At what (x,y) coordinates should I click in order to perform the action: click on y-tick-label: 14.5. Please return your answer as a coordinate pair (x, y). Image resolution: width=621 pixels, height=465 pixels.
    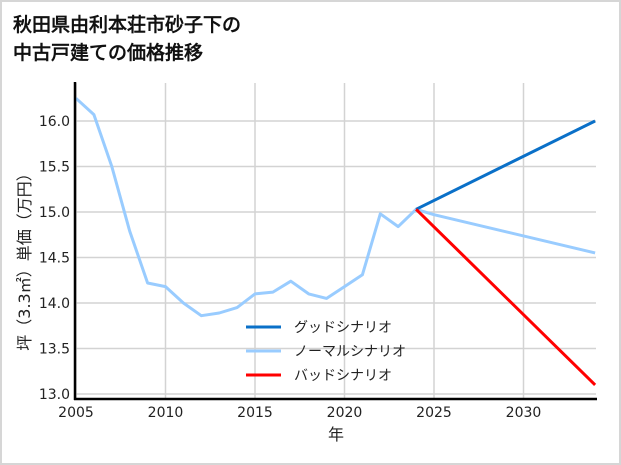
    Looking at the image, I should click on (54, 259).